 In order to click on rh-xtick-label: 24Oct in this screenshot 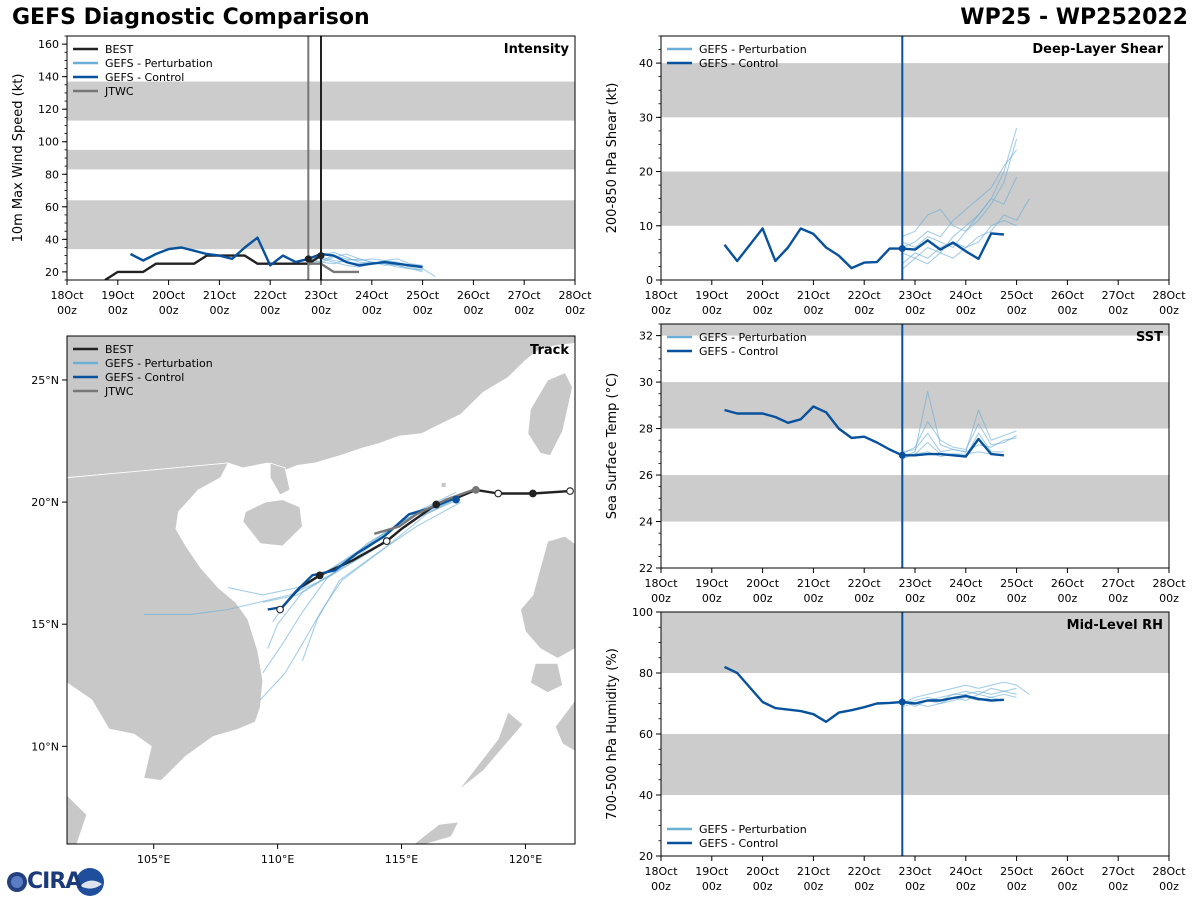, I will do `click(966, 871)`.